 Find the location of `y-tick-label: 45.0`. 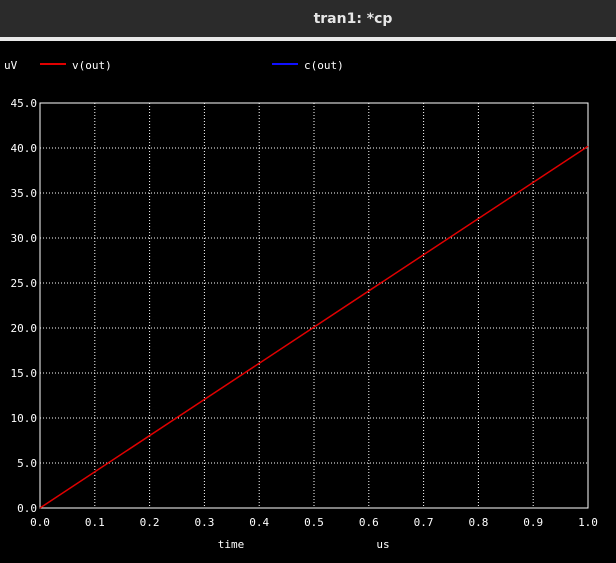

y-tick-label: 45.0 is located at coordinates (24, 103).